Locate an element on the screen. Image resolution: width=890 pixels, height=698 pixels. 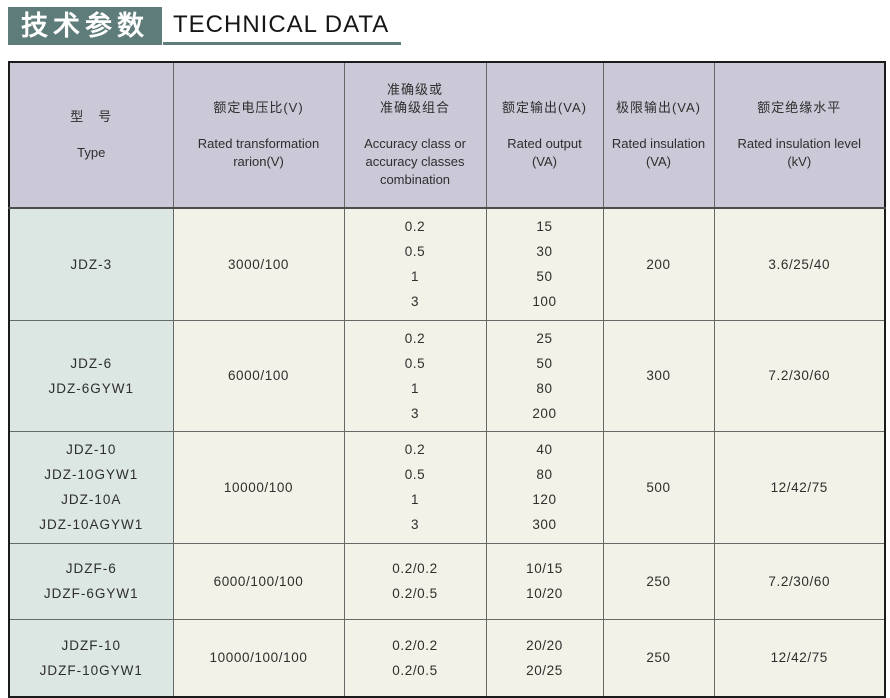
col-header-insulation-level: 额定绝缘水平 Rated insulation level (kV) is located at coordinates (799, 135).